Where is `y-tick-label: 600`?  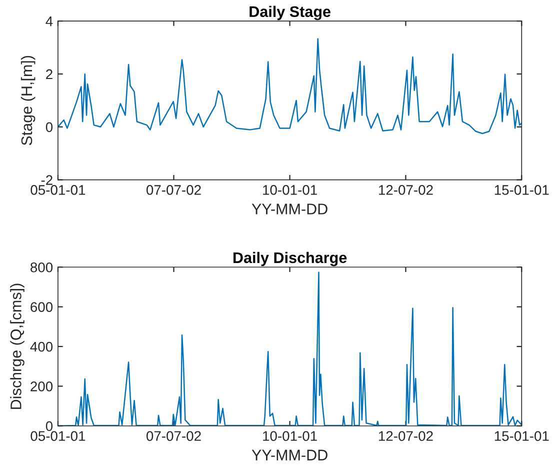
y-tick-label: 600 is located at coordinates (41, 307).